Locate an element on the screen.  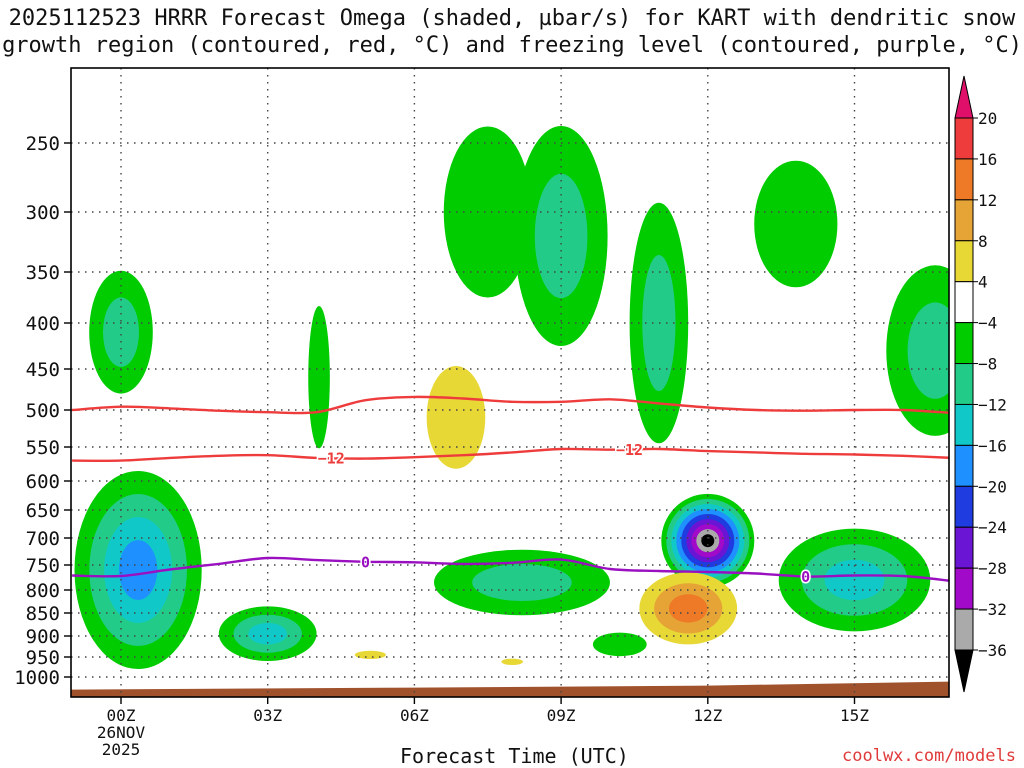
credit-link: coolwx.com/models is located at coordinates (929, 756).